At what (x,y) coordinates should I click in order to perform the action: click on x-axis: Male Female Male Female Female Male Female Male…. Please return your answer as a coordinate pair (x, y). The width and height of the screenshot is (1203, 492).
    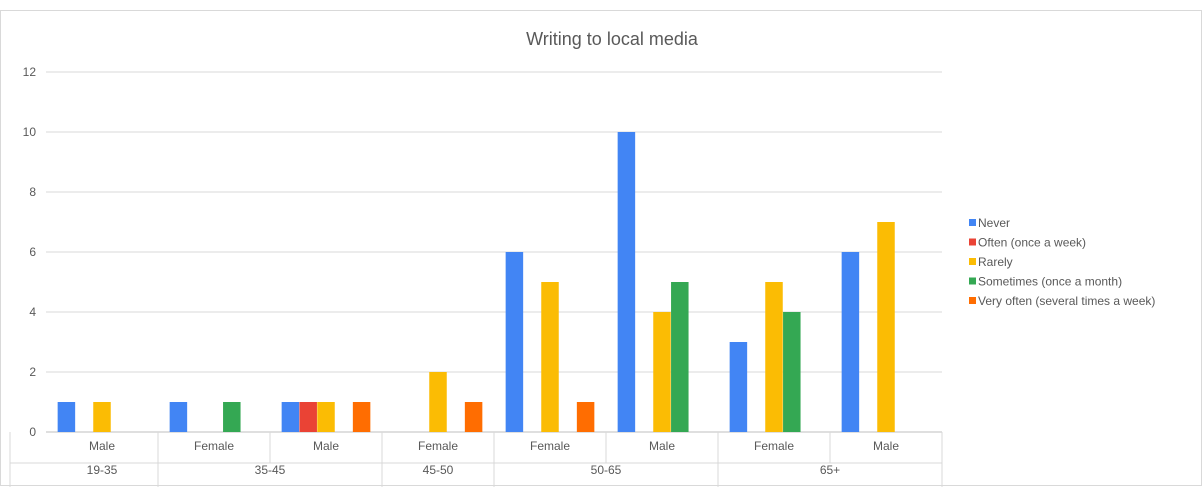
    Looking at the image, I should click on (476, 459).